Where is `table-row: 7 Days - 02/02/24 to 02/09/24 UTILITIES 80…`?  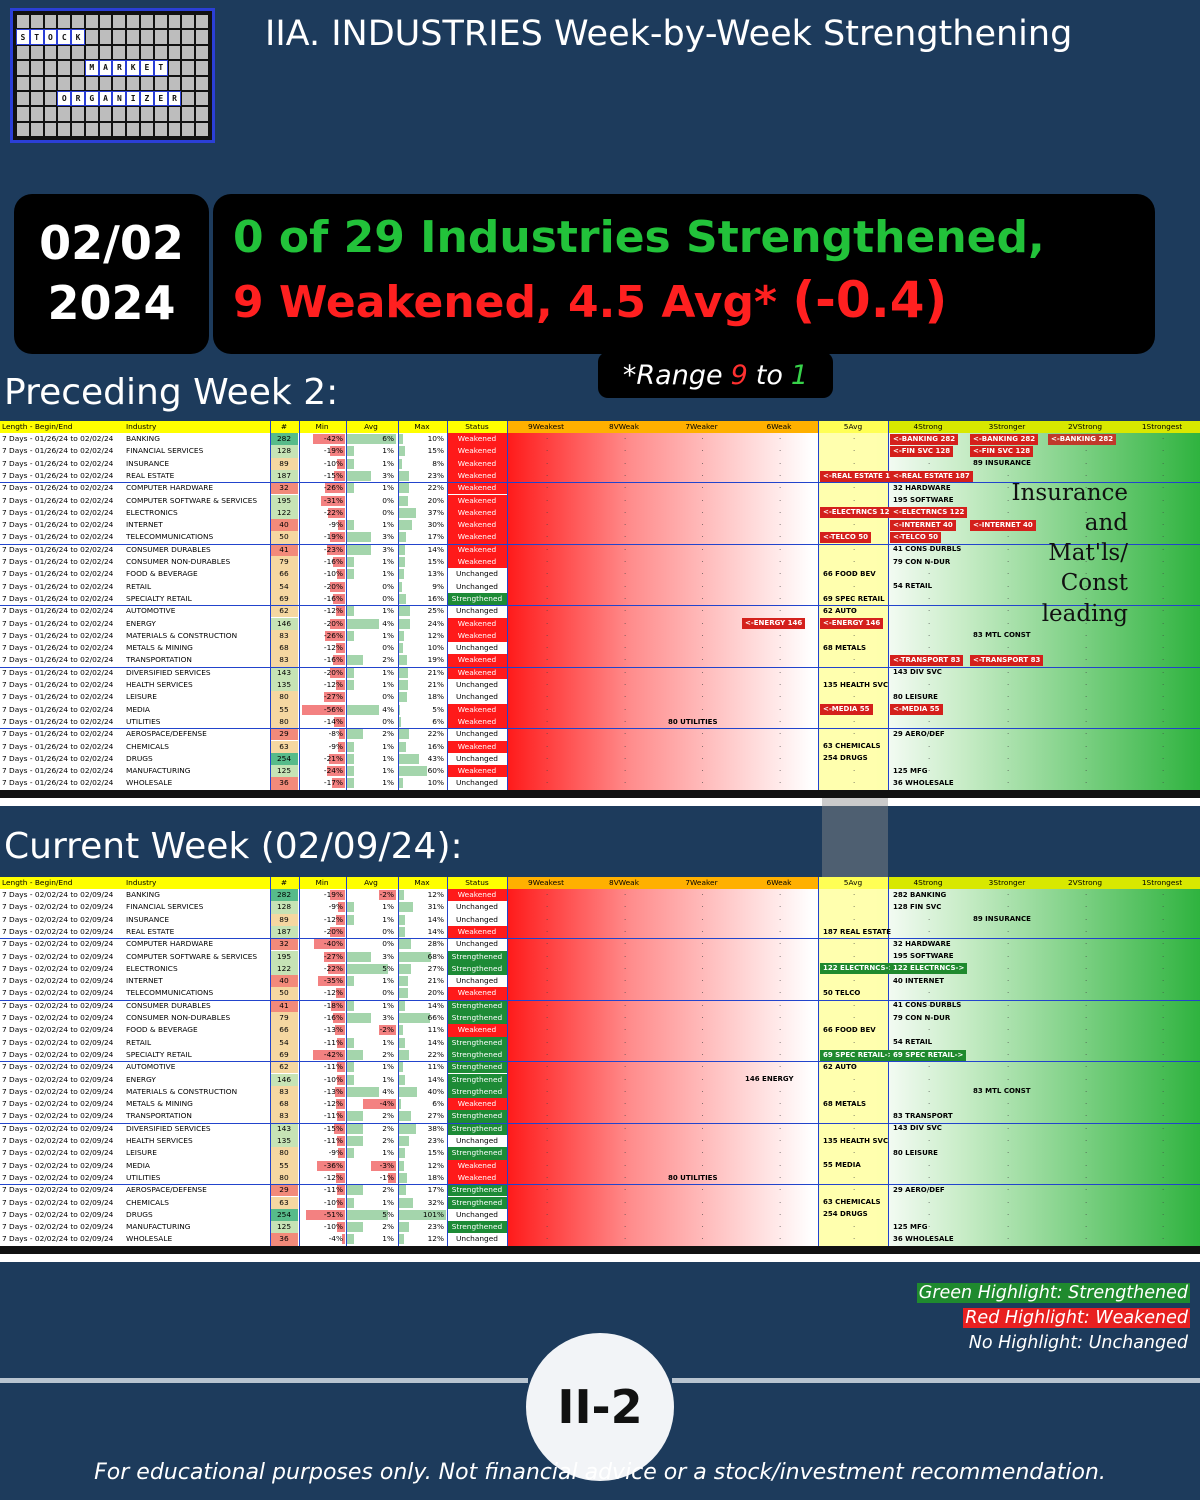
table-row: 7 Days - 02/02/24 to 02/09/24 UTILITIES 80… is located at coordinates (600, 1178).